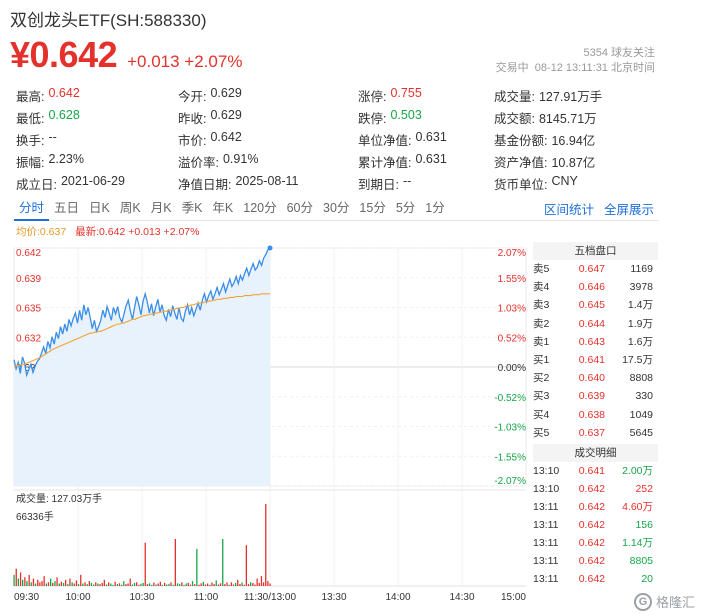  I want to click on tab-period: 15分, so click(372, 207).